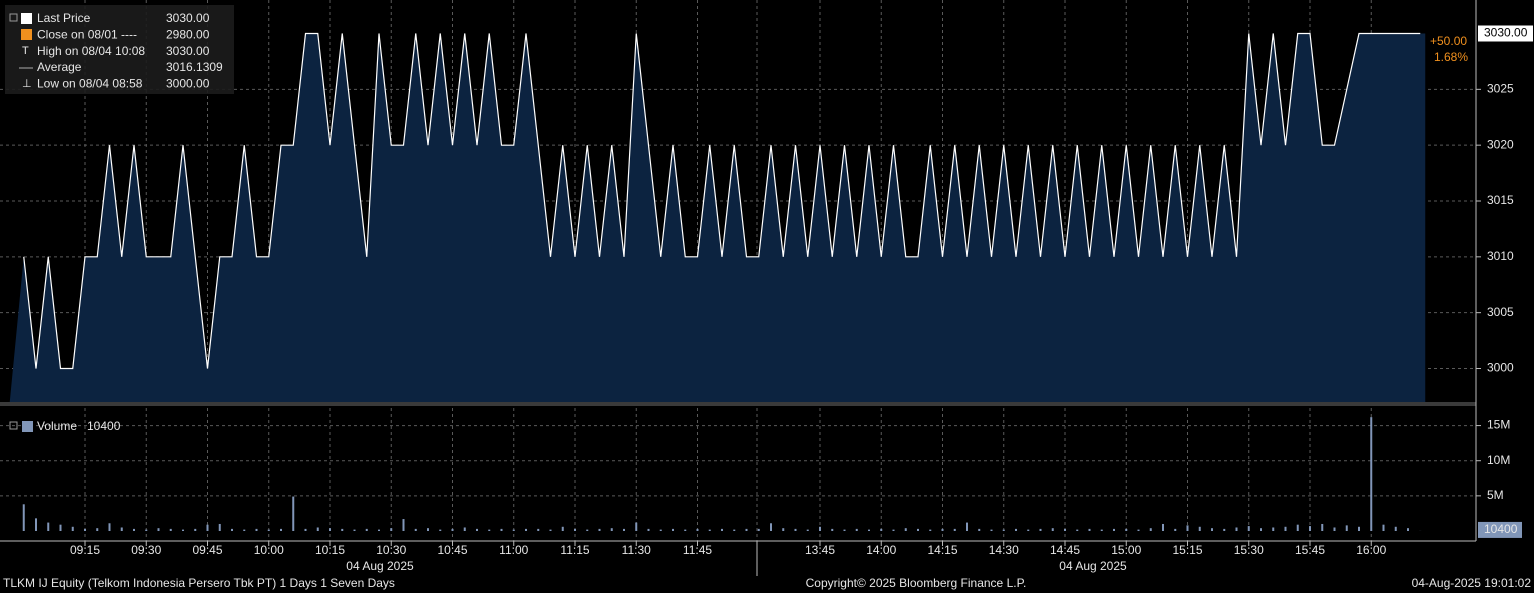 Image resolution: width=1534 pixels, height=593 pixels. I want to click on x-tick-label: 15:15, so click(1187, 550).